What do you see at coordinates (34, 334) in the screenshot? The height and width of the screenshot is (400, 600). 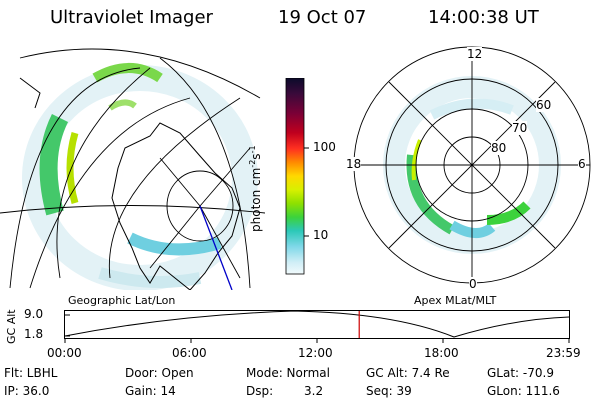 I see `altitude-ytick: 1.8` at bounding box center [34, 334].